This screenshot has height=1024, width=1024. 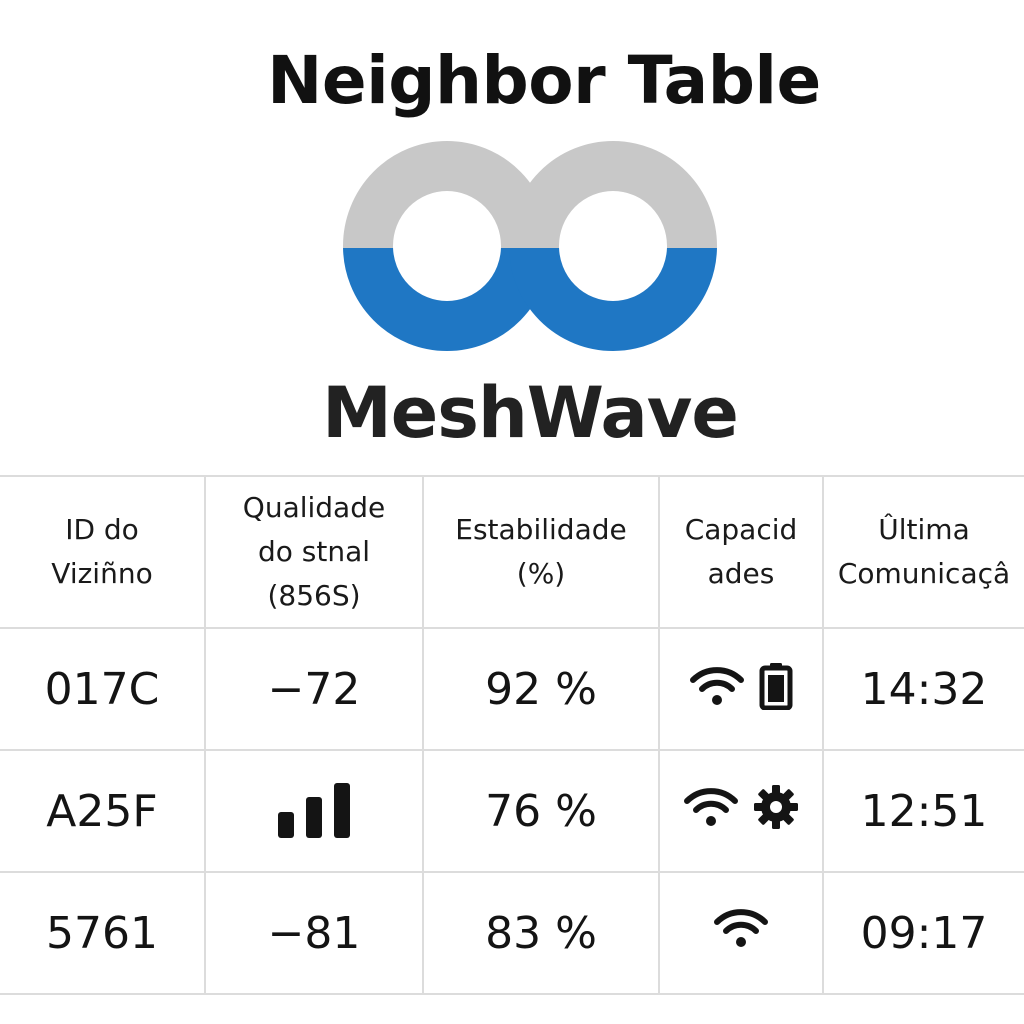 I want to click on column-header-line: ades, so click(x=741, y=573).